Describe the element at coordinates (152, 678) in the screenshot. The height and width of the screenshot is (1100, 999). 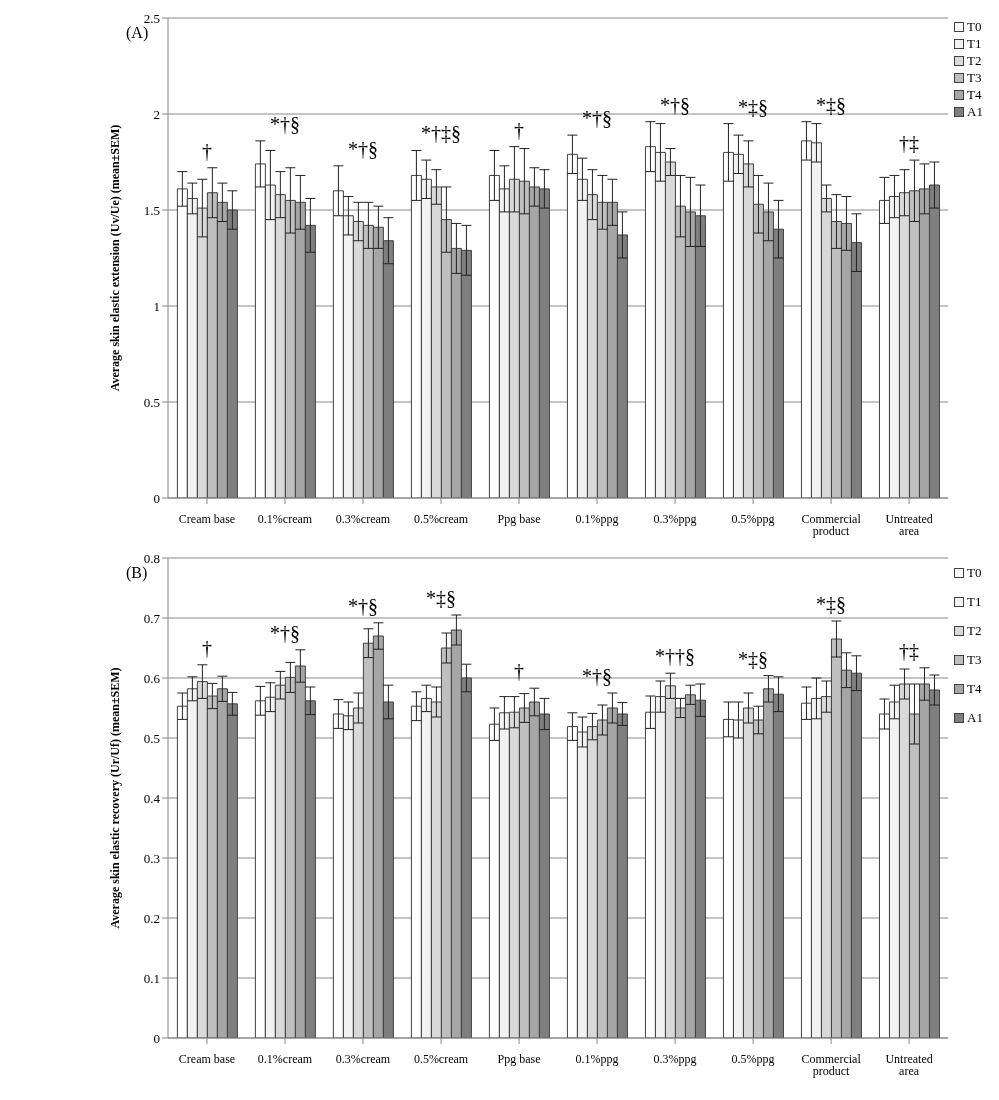
I see `y-tick-label: 0.6` at that location.